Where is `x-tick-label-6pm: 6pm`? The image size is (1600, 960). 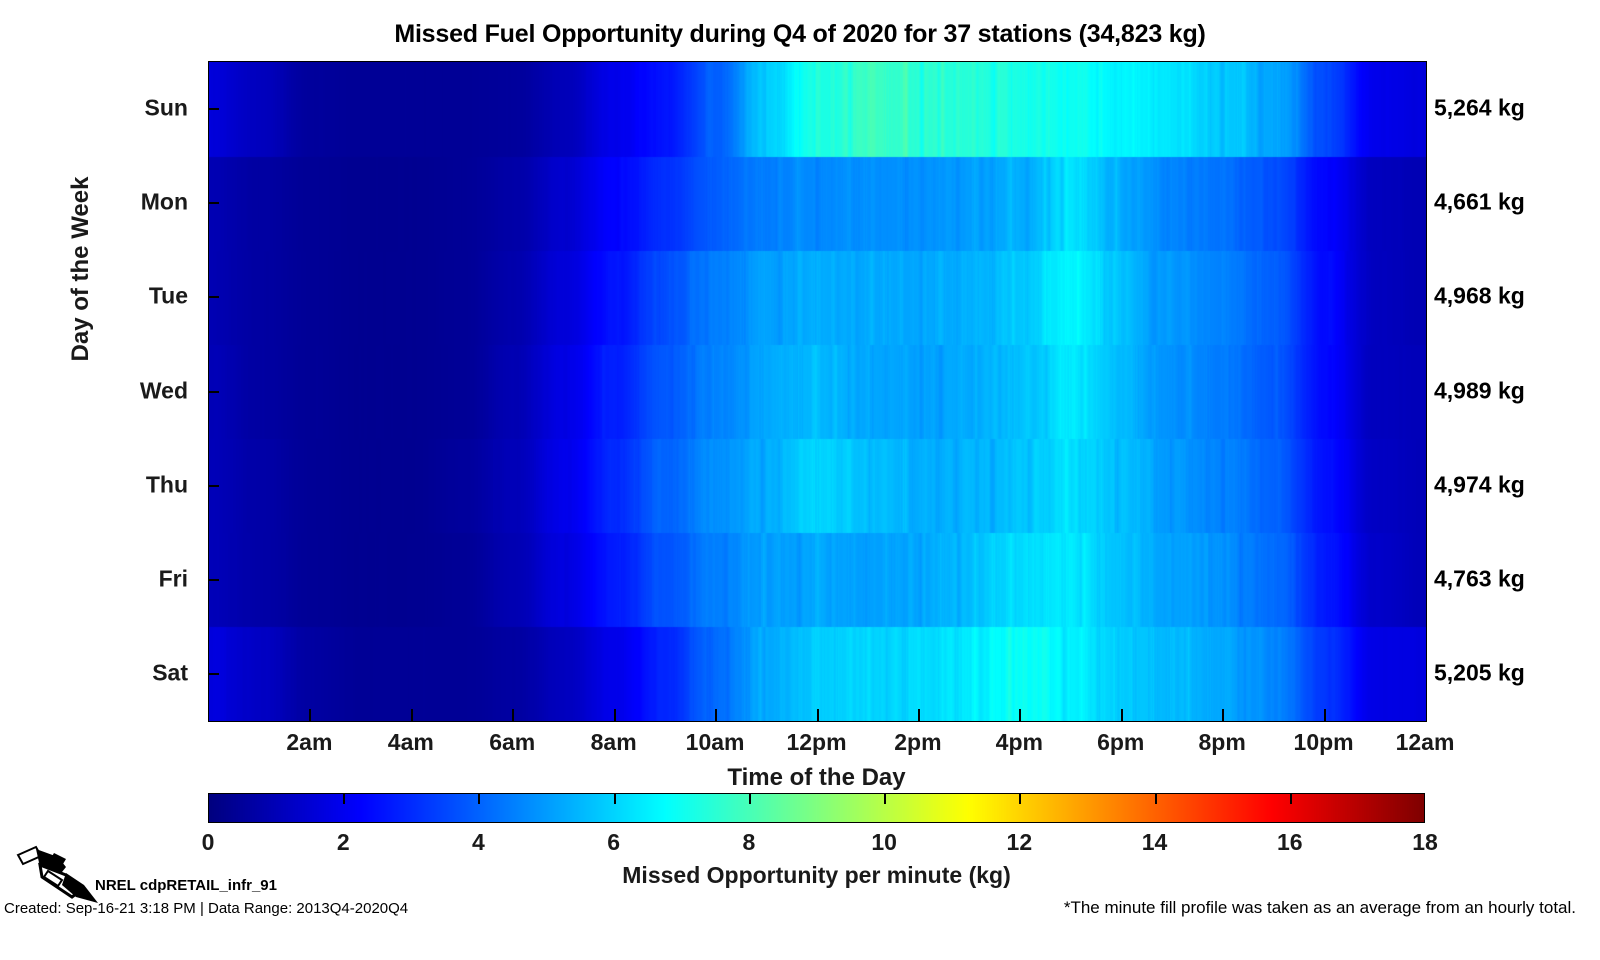 x-tick-label-6pm: 6pm is located at coordinates (1121, 742).